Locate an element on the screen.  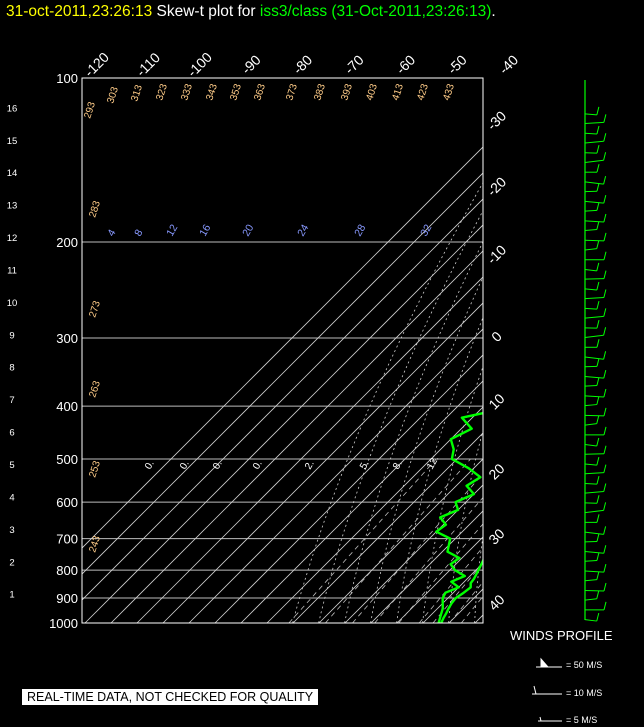
dry-adiabat-label: 373 is located at coordinates (292, 92).